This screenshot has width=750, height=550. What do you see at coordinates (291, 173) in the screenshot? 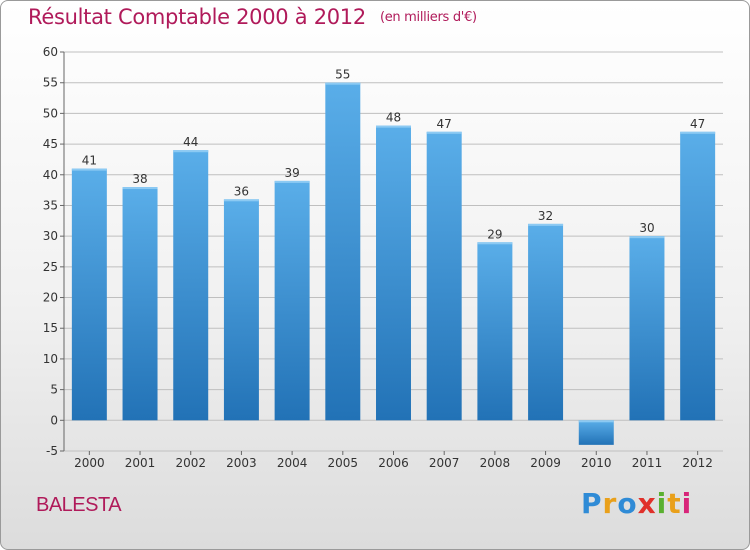
I see `data-label: 39` at bounding box center [291, 173].